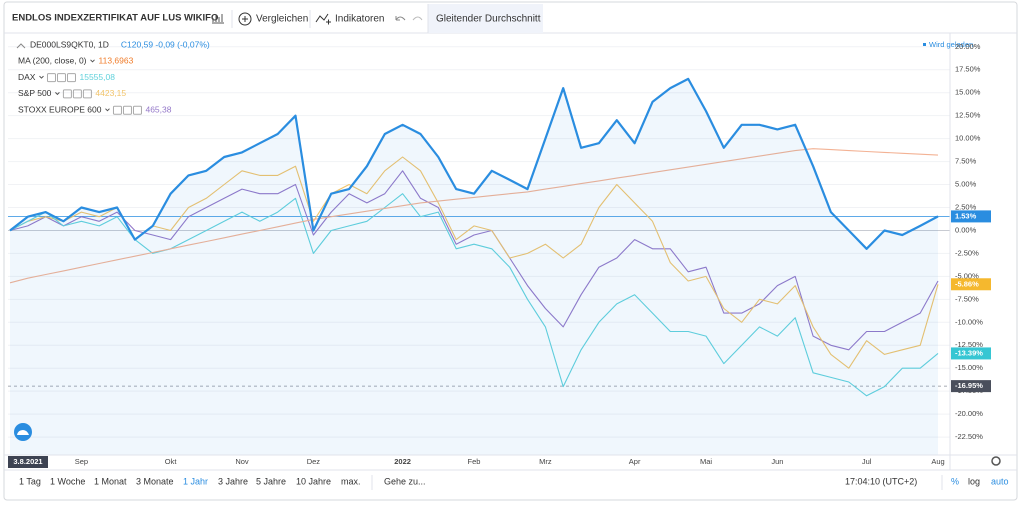 The image size is (1024, 509). What do you see at coordinates (968, 115) in the screenshot?
I see `y-tick-label: 12.50%` at bounding box center [968, 115].